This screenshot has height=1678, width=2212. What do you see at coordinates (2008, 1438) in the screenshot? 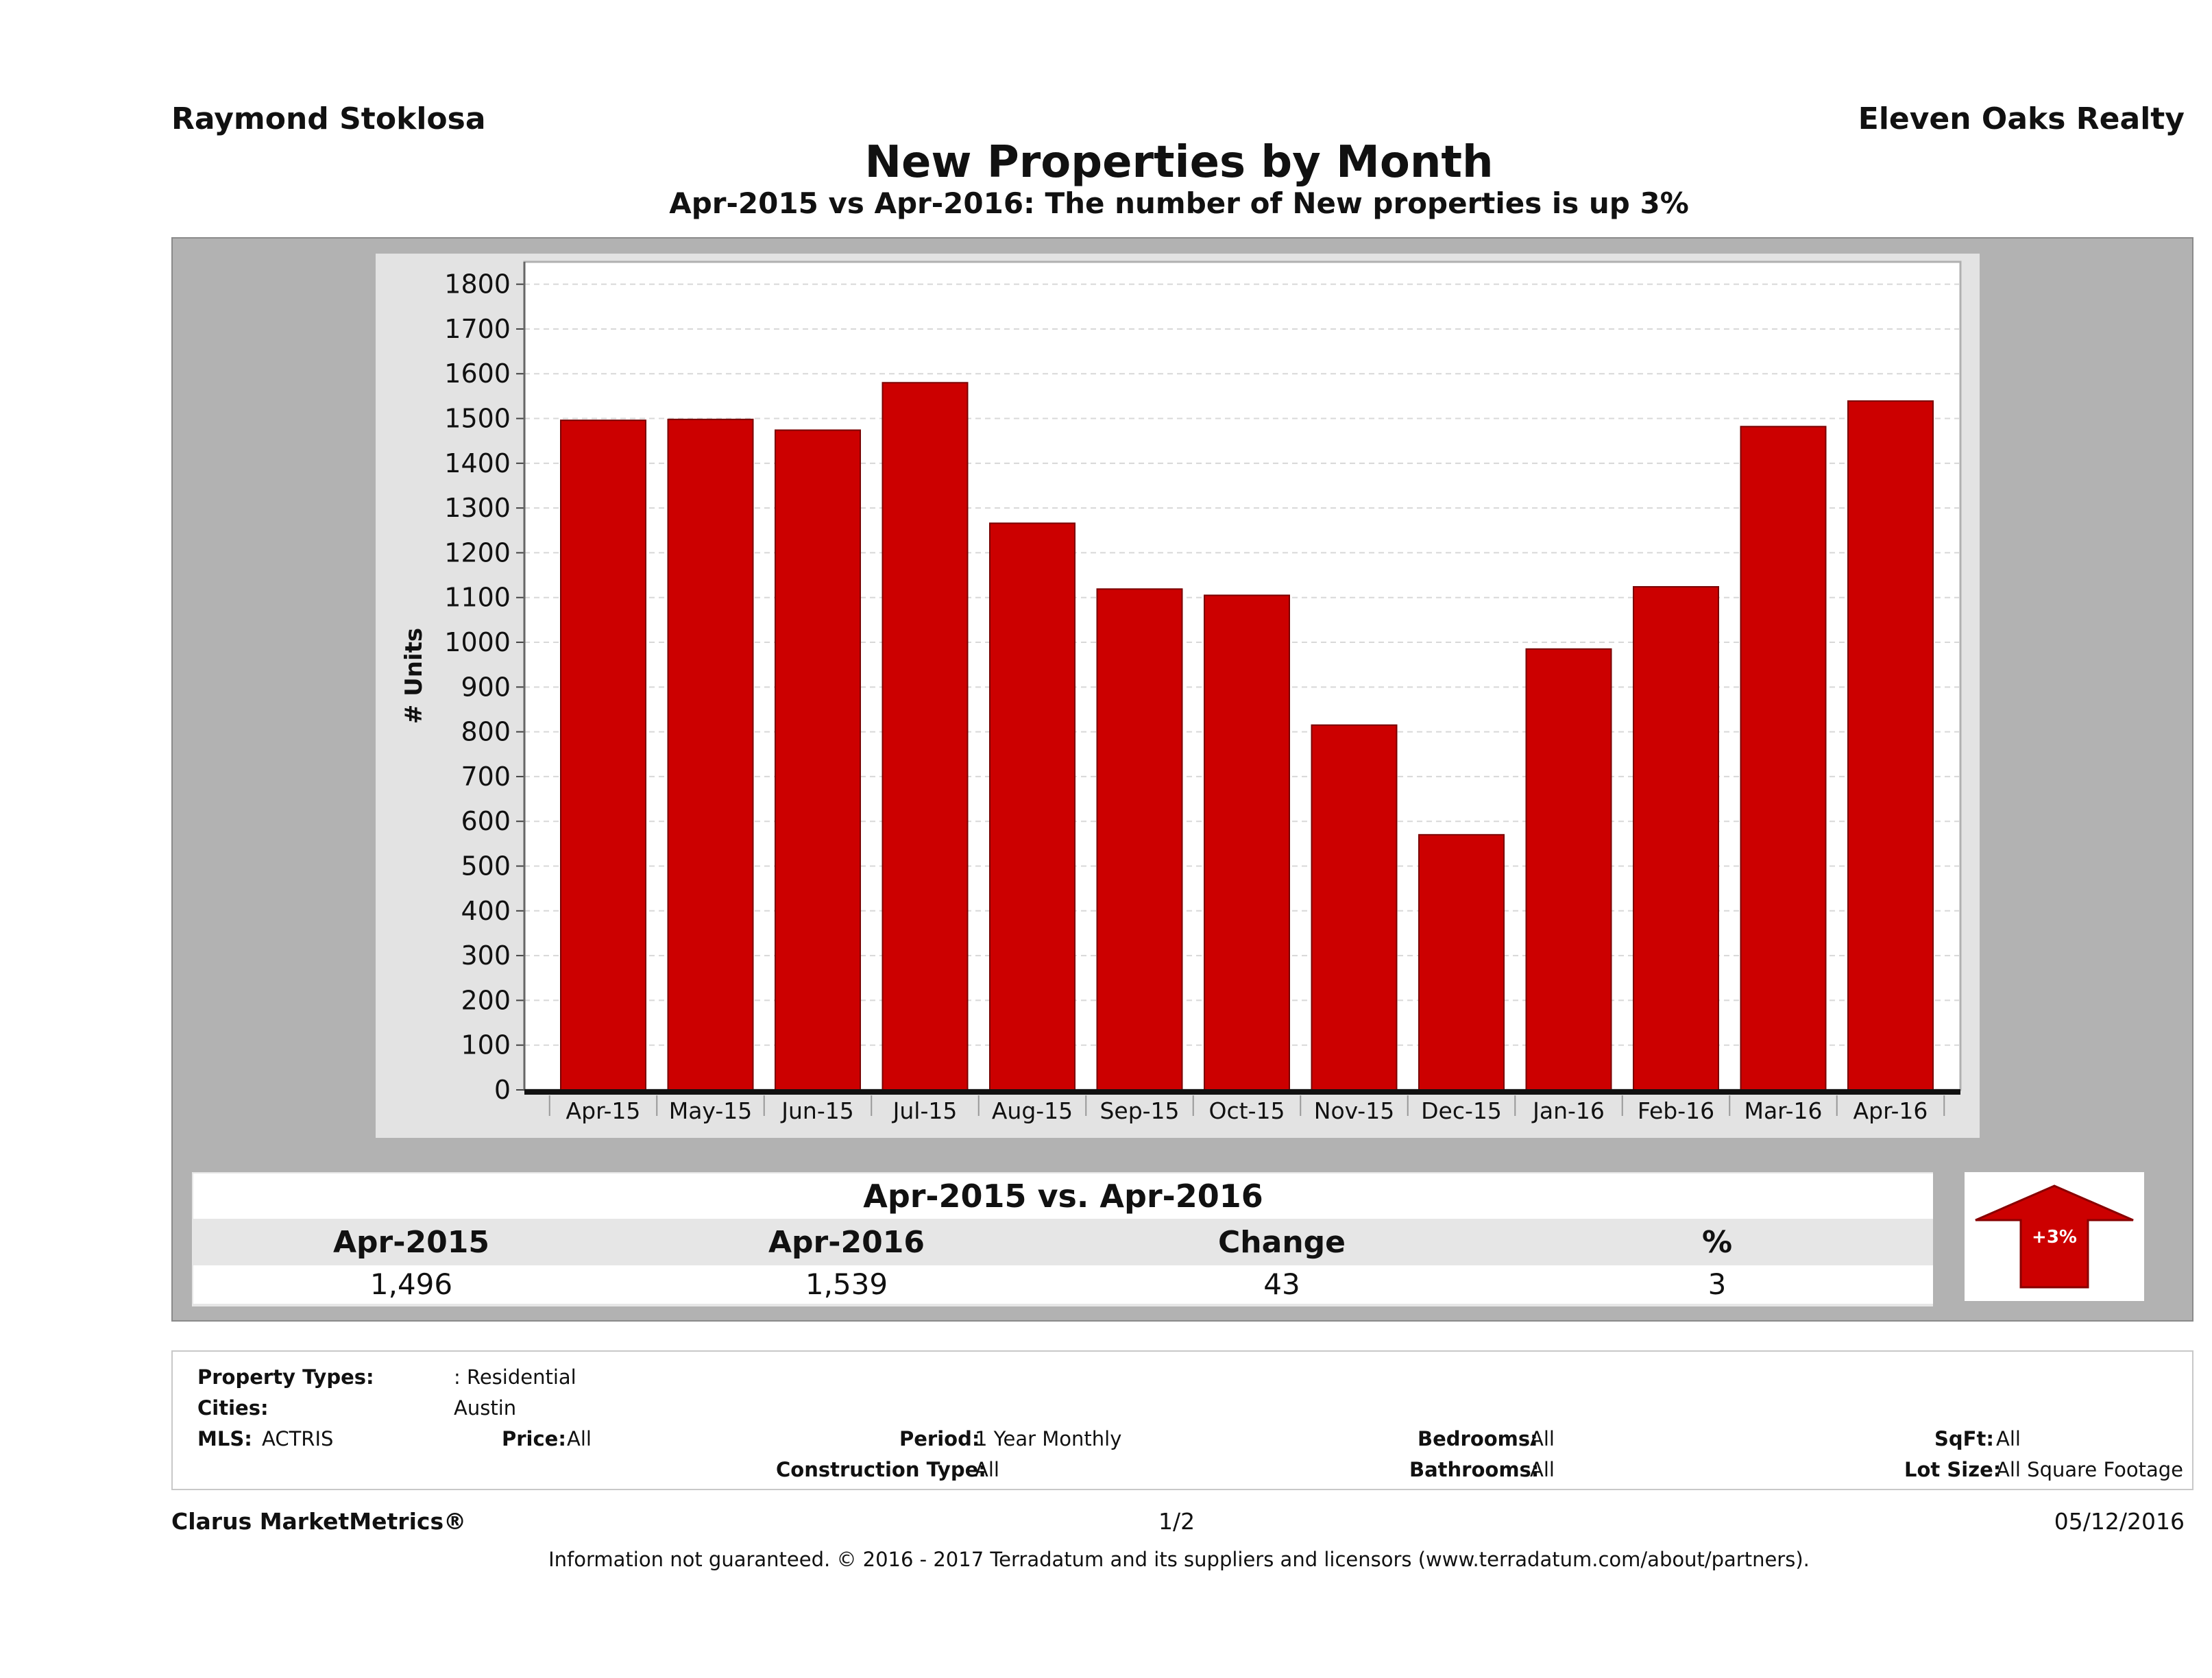
I see `sqft-value: All` at bounding box center [2008, 1438].